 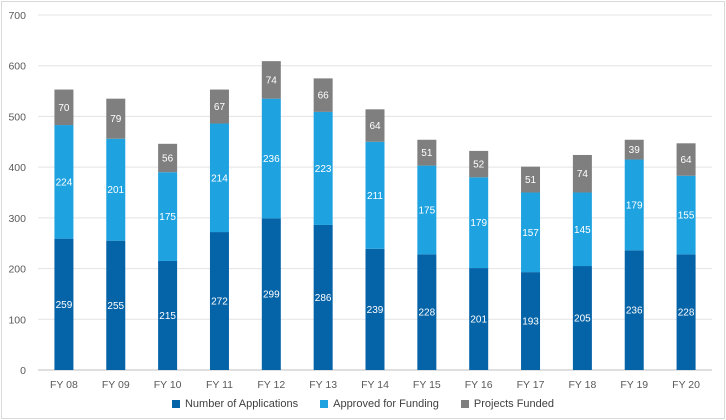 I want to click on x-tick-label: FY 09, so click(x=116, y=385).